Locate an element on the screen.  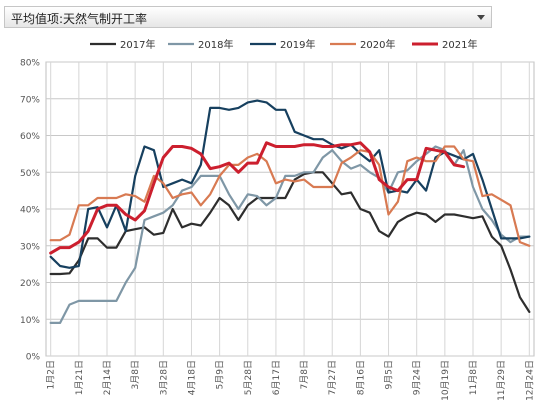
x-tick-label: 5月28日 is located at coordinates (248, 377).